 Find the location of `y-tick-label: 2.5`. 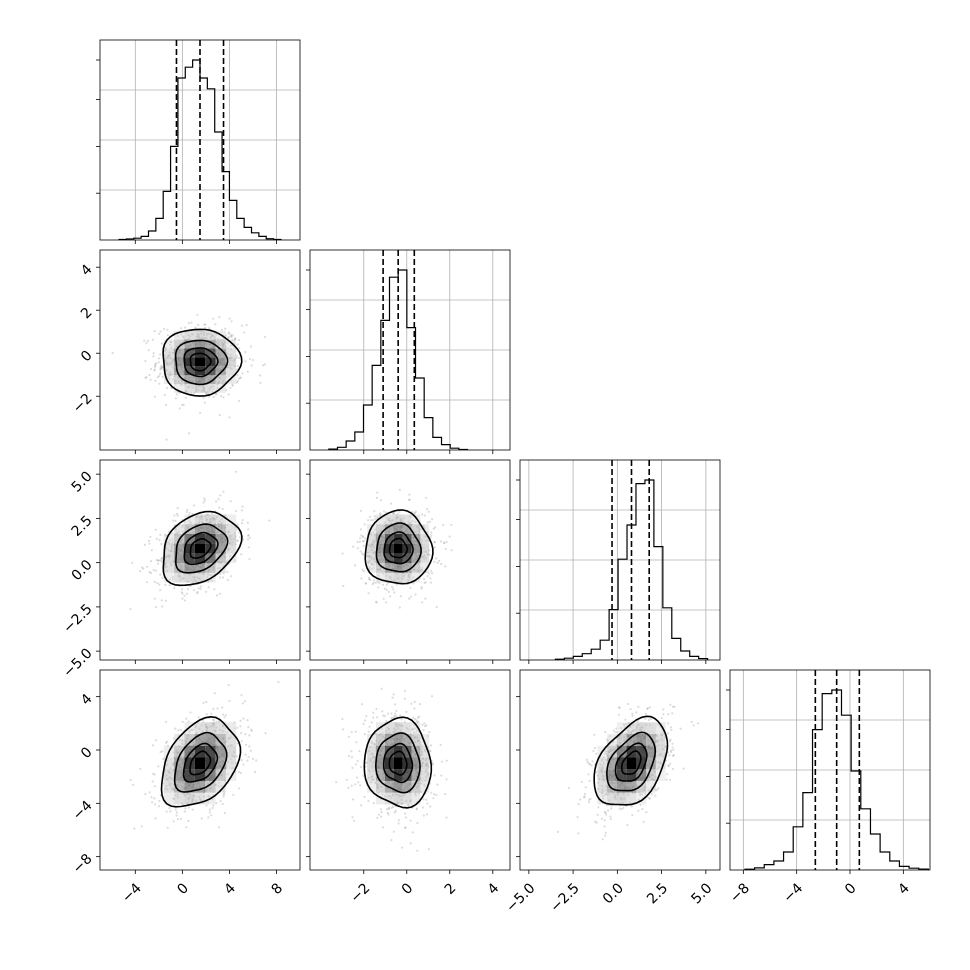

y-tick-label: 2.5 is located at coordinates (82, 526).